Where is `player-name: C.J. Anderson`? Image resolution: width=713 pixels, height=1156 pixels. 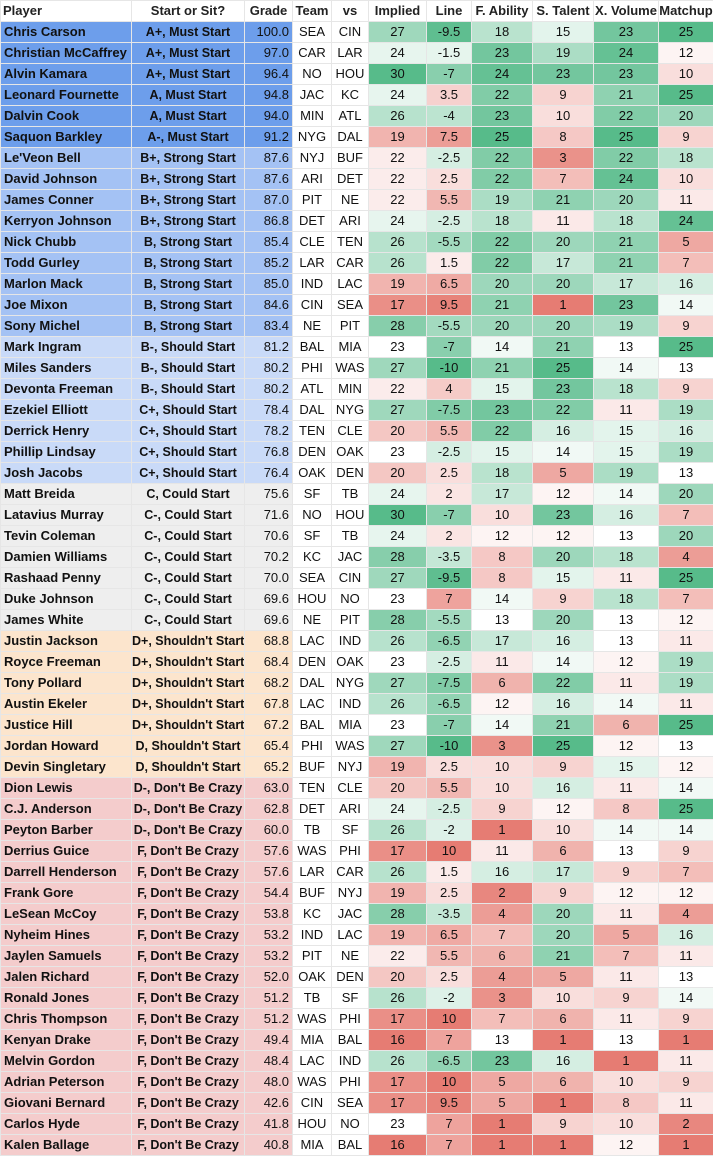
player-name: C.J. Anderson is located at coordinates (66, 809).